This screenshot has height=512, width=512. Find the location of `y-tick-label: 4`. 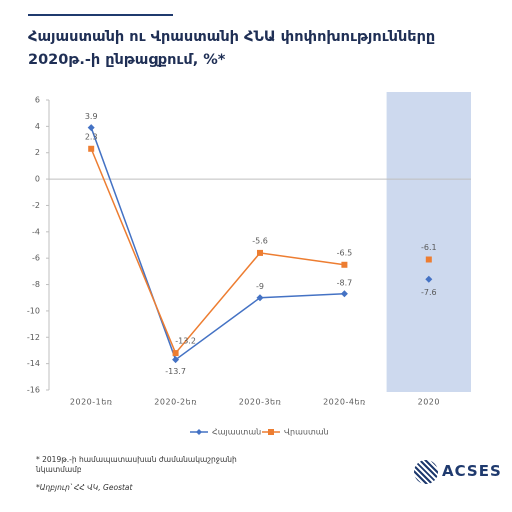

y-tick-label: 4 is located at coordinates (37, 126).